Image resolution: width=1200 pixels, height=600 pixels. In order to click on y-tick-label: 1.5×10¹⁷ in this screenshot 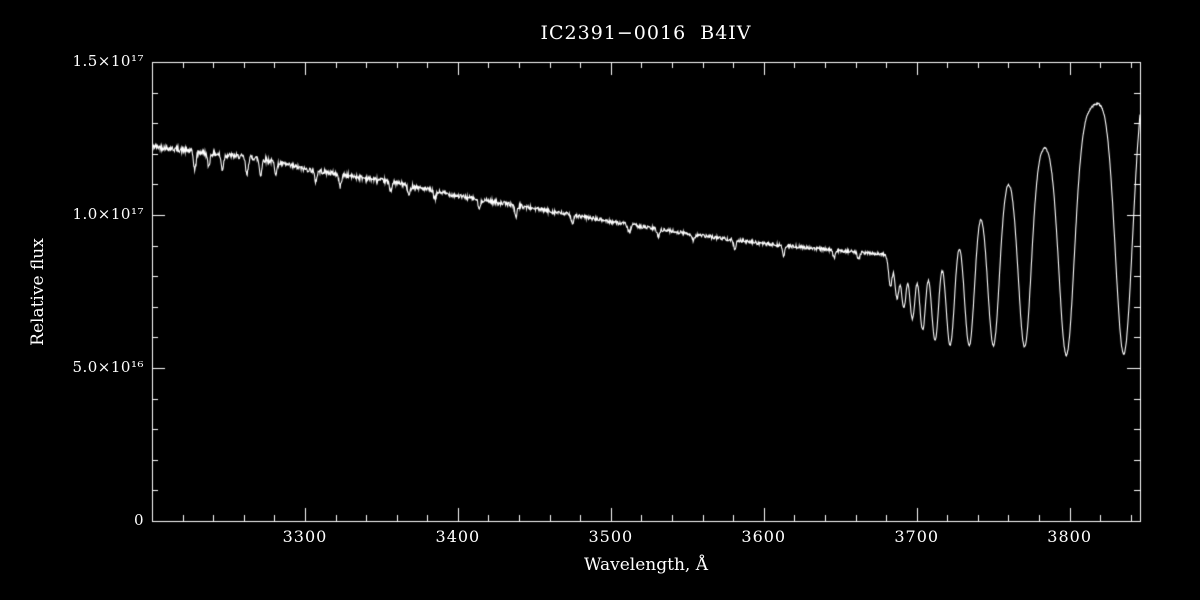, I will do `click(108, 61)`.